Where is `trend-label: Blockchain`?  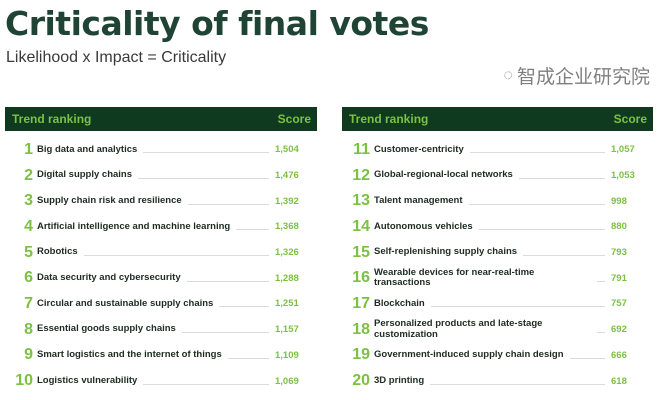 trend-label: Blockchain is located at coordinates (399, 303).